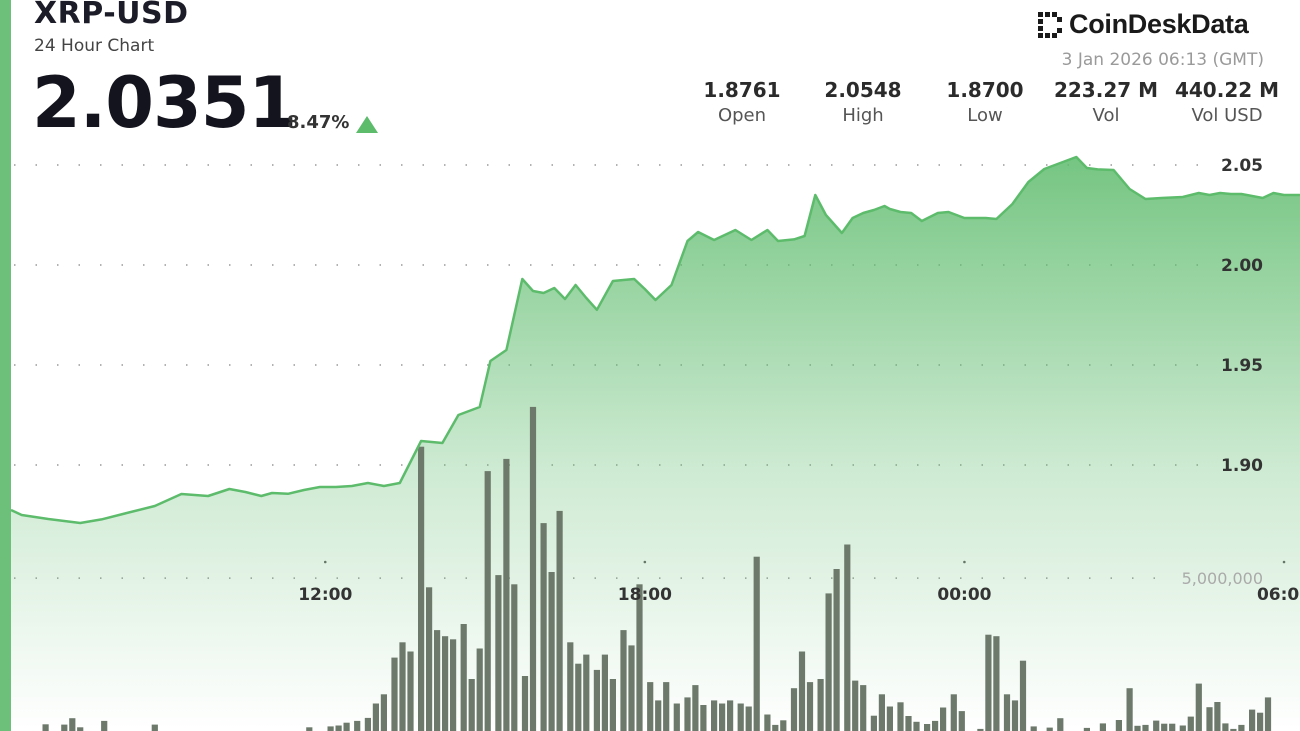  I want to click on accent-side-bar, so click(5, 365).